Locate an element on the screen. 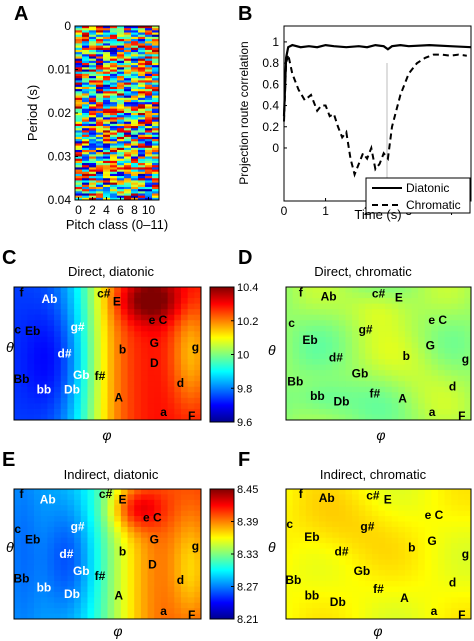  colorbar-tick-label: 8.45 is located at coordinates (247, 490).